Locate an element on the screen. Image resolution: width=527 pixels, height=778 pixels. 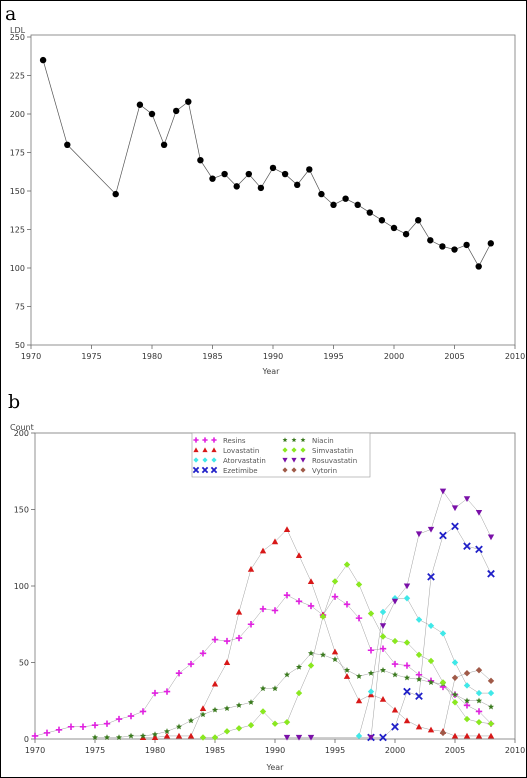
y-tick-label: 225 is located at coordinates (17, 76).